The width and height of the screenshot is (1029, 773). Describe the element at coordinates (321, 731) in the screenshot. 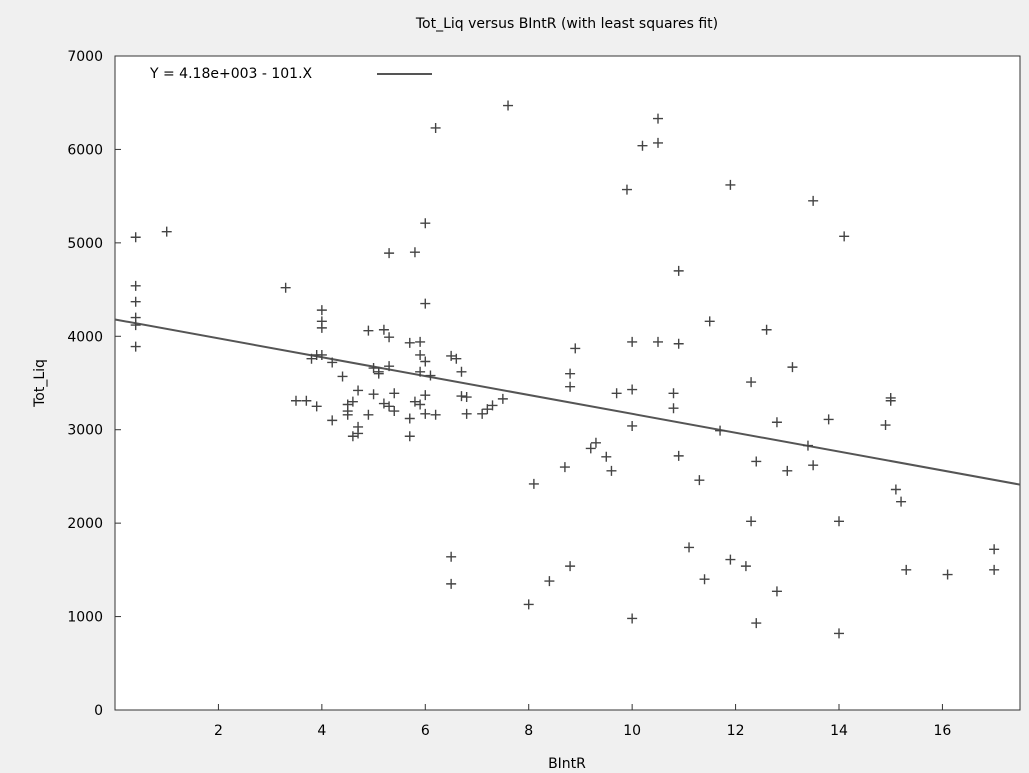

I see `x-tick-label: 4` at that location.